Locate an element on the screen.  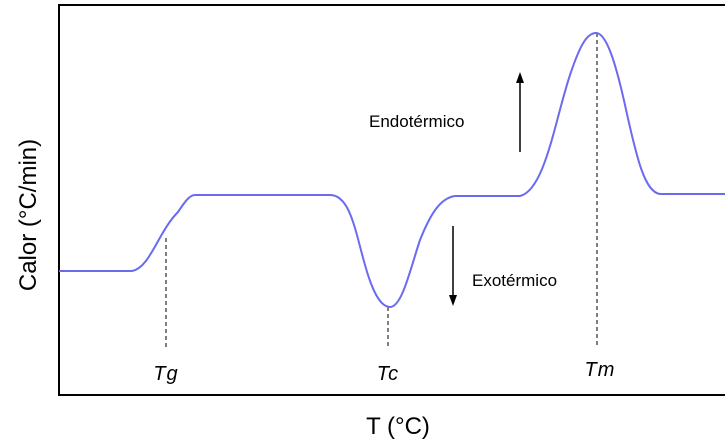
tc-marker-label: Tc is located at coordinates (388, 374).